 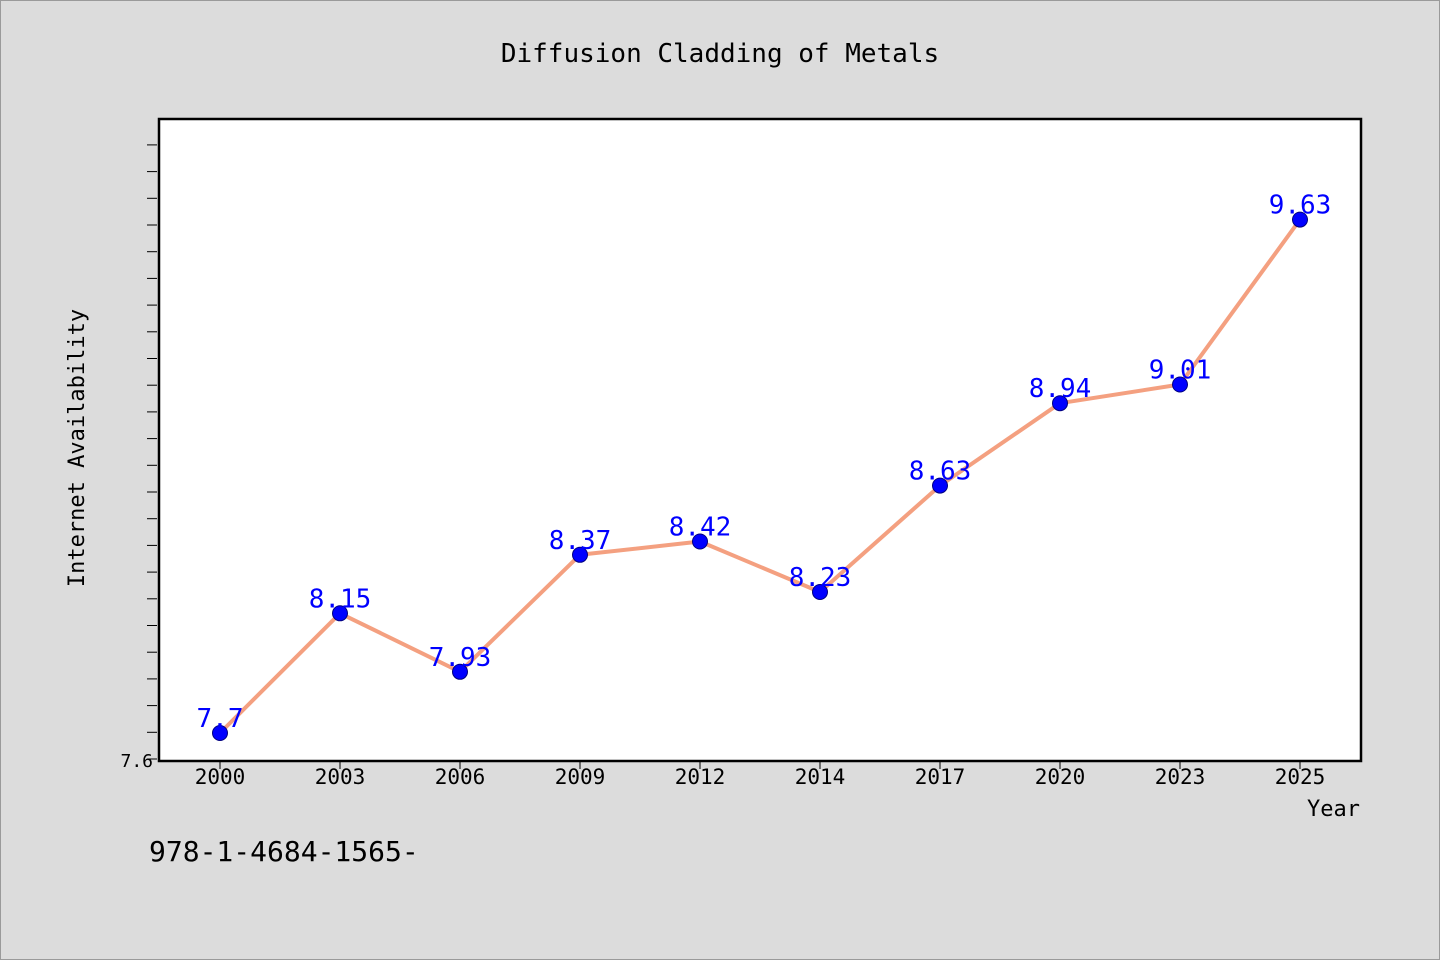 I want to click on x-tick-label-2: 2006, so click(x=460, y=777).